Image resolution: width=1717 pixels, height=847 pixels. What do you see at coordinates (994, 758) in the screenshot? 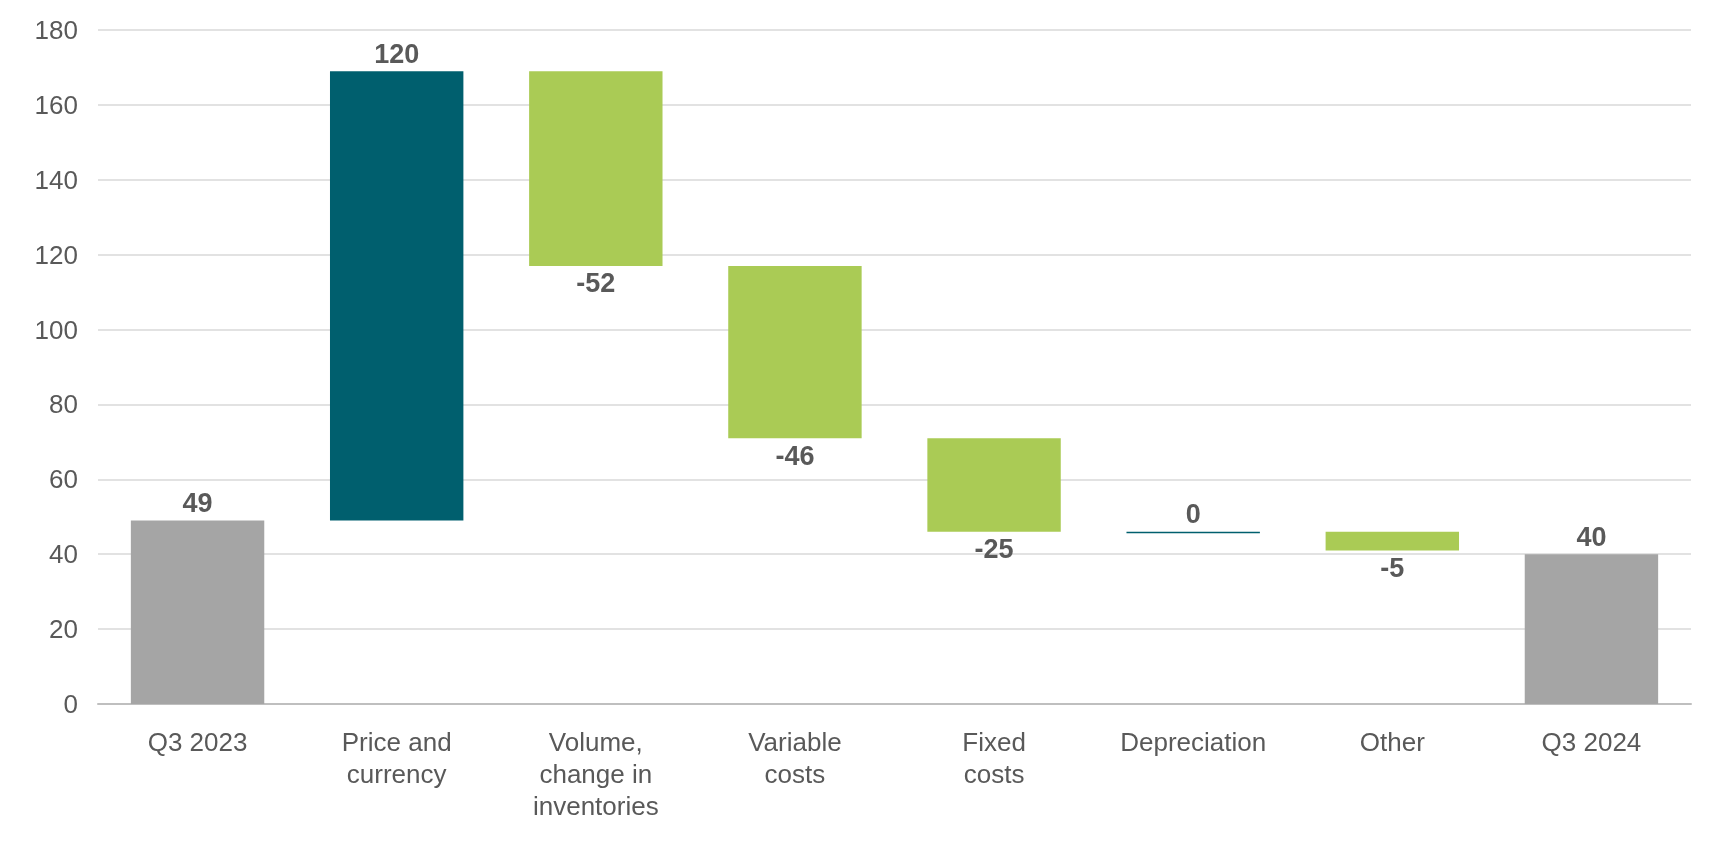
I see `x-tick-label: Fixed costs` at bounding box center [994, 758].